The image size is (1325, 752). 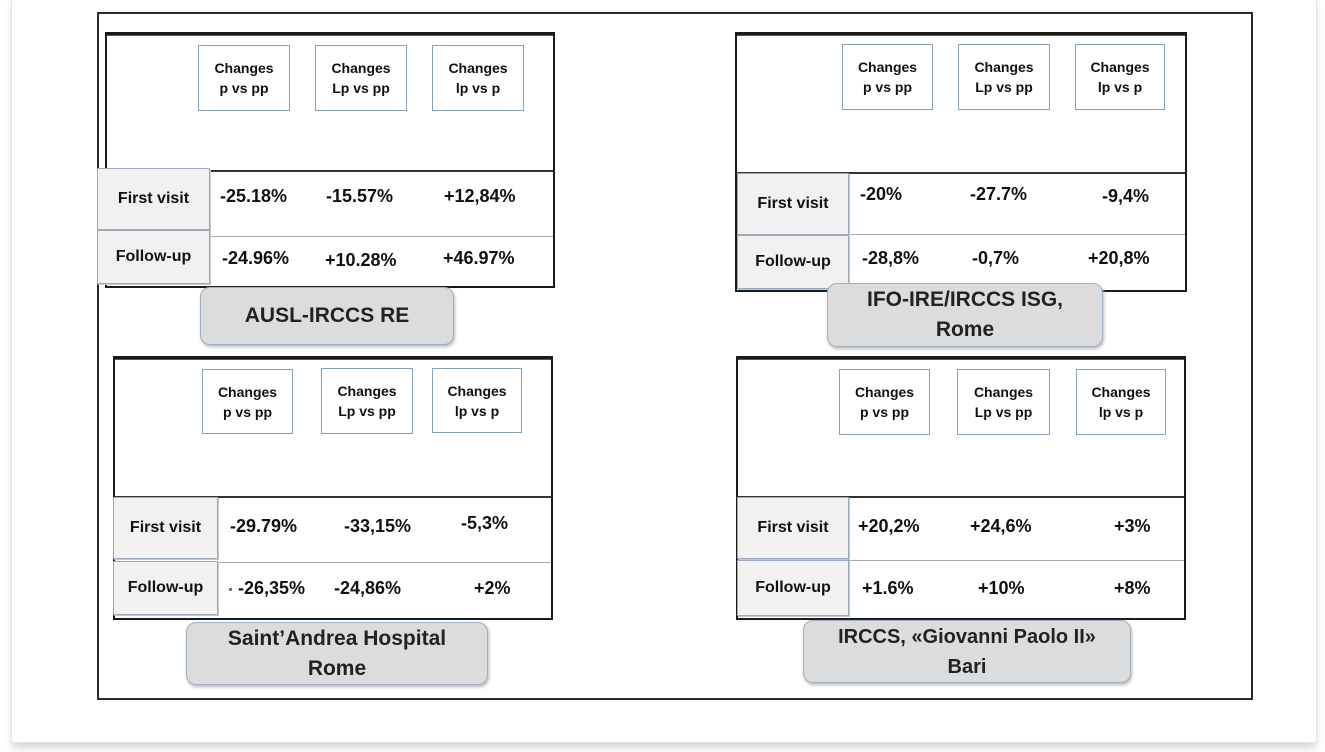 What do you see at coordinates (1132, 526) in the screenshot?
I see `value-first-visit-lp-vs-p: +3%` at bounding box center [1132, 526].